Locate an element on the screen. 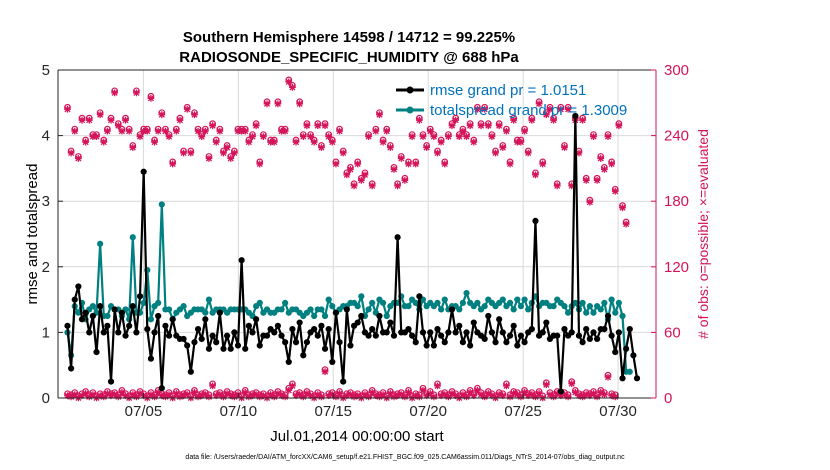  x-axis-label: Jul.01,2014 00:00:00 start is located at coordinates (357, 436).